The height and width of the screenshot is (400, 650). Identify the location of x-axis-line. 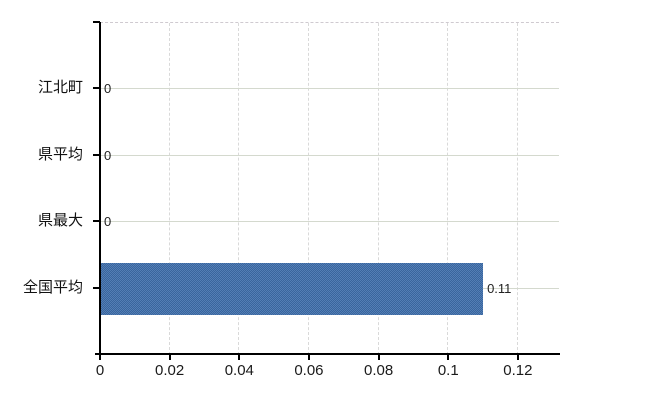
(327, 354).